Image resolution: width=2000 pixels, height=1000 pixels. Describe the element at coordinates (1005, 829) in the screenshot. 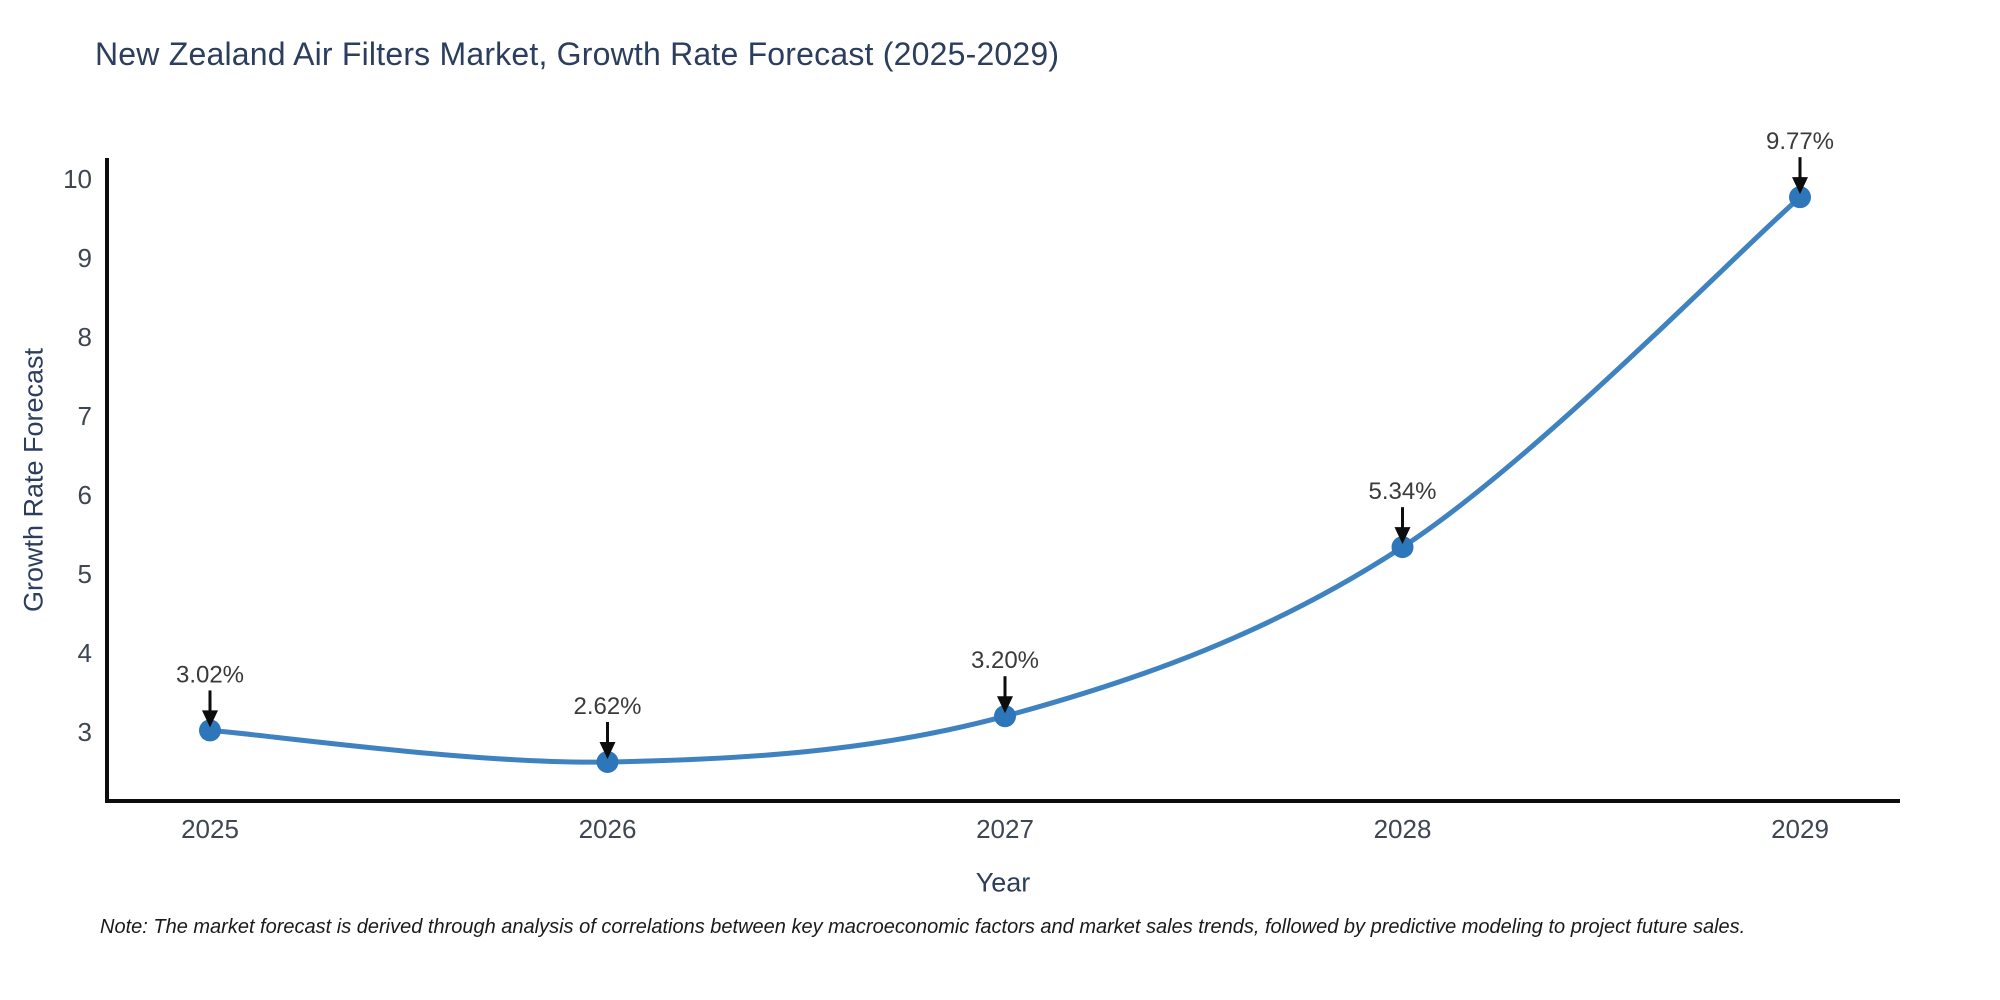

I see `x-tick-label: 2027` at that location.